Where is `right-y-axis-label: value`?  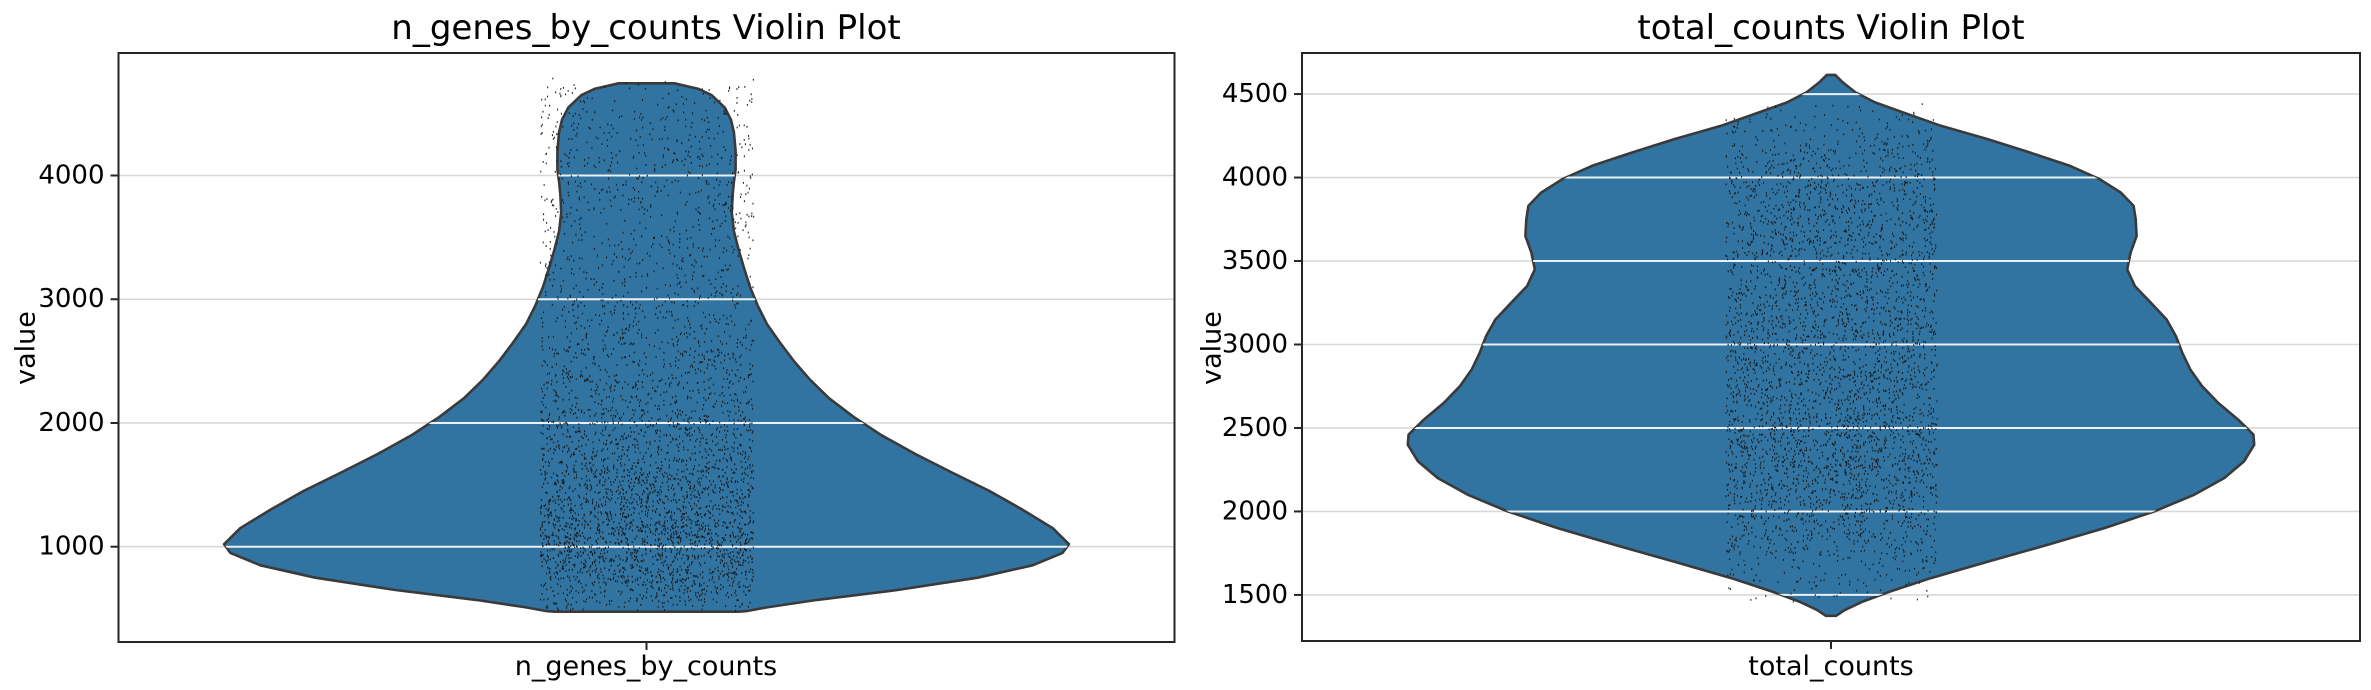
right-y-axis-label: value is located at coordinates (1212, 348).